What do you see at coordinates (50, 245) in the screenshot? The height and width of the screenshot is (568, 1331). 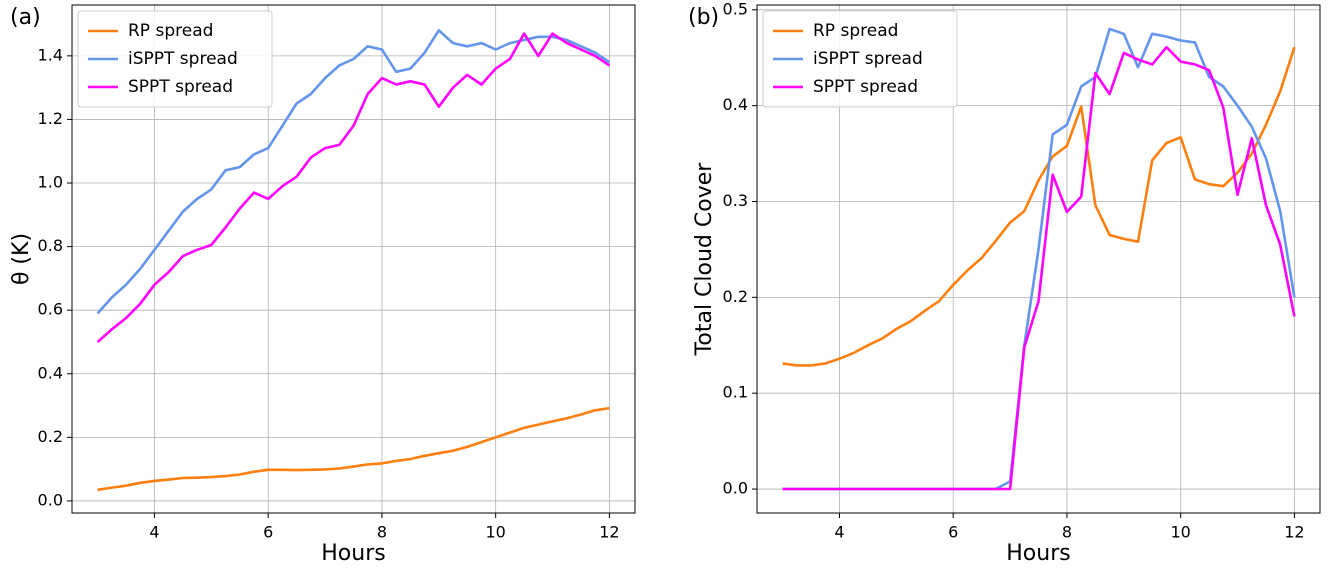 I see `y-tick-label: 0.8` at bounding box center [50, 245].